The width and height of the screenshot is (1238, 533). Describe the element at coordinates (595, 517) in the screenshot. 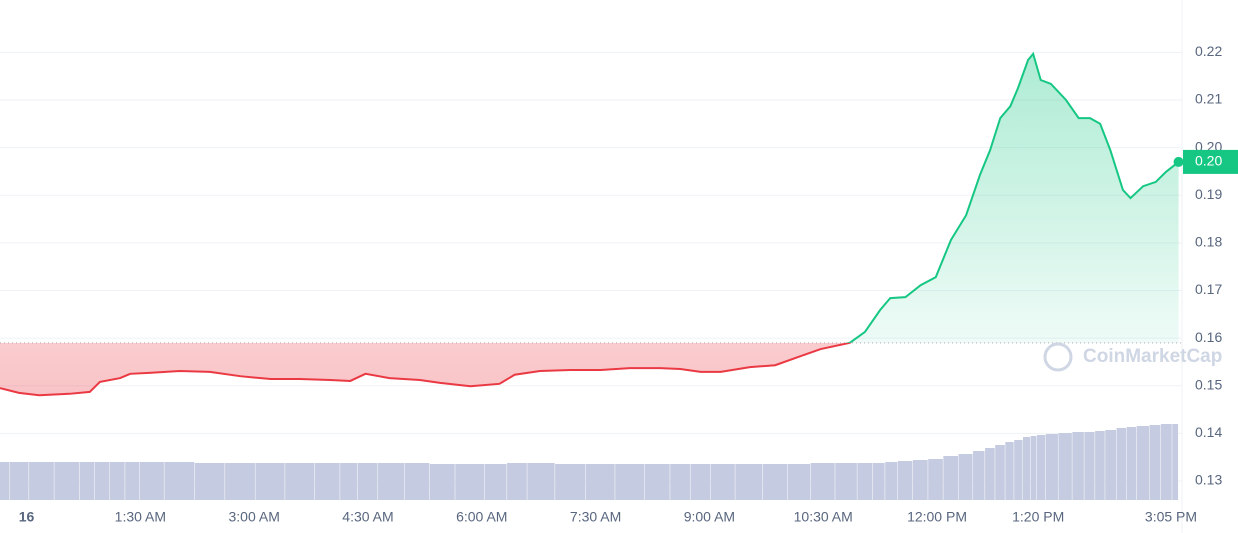

I see `x-tick-label: 7:30 AM` at that location.